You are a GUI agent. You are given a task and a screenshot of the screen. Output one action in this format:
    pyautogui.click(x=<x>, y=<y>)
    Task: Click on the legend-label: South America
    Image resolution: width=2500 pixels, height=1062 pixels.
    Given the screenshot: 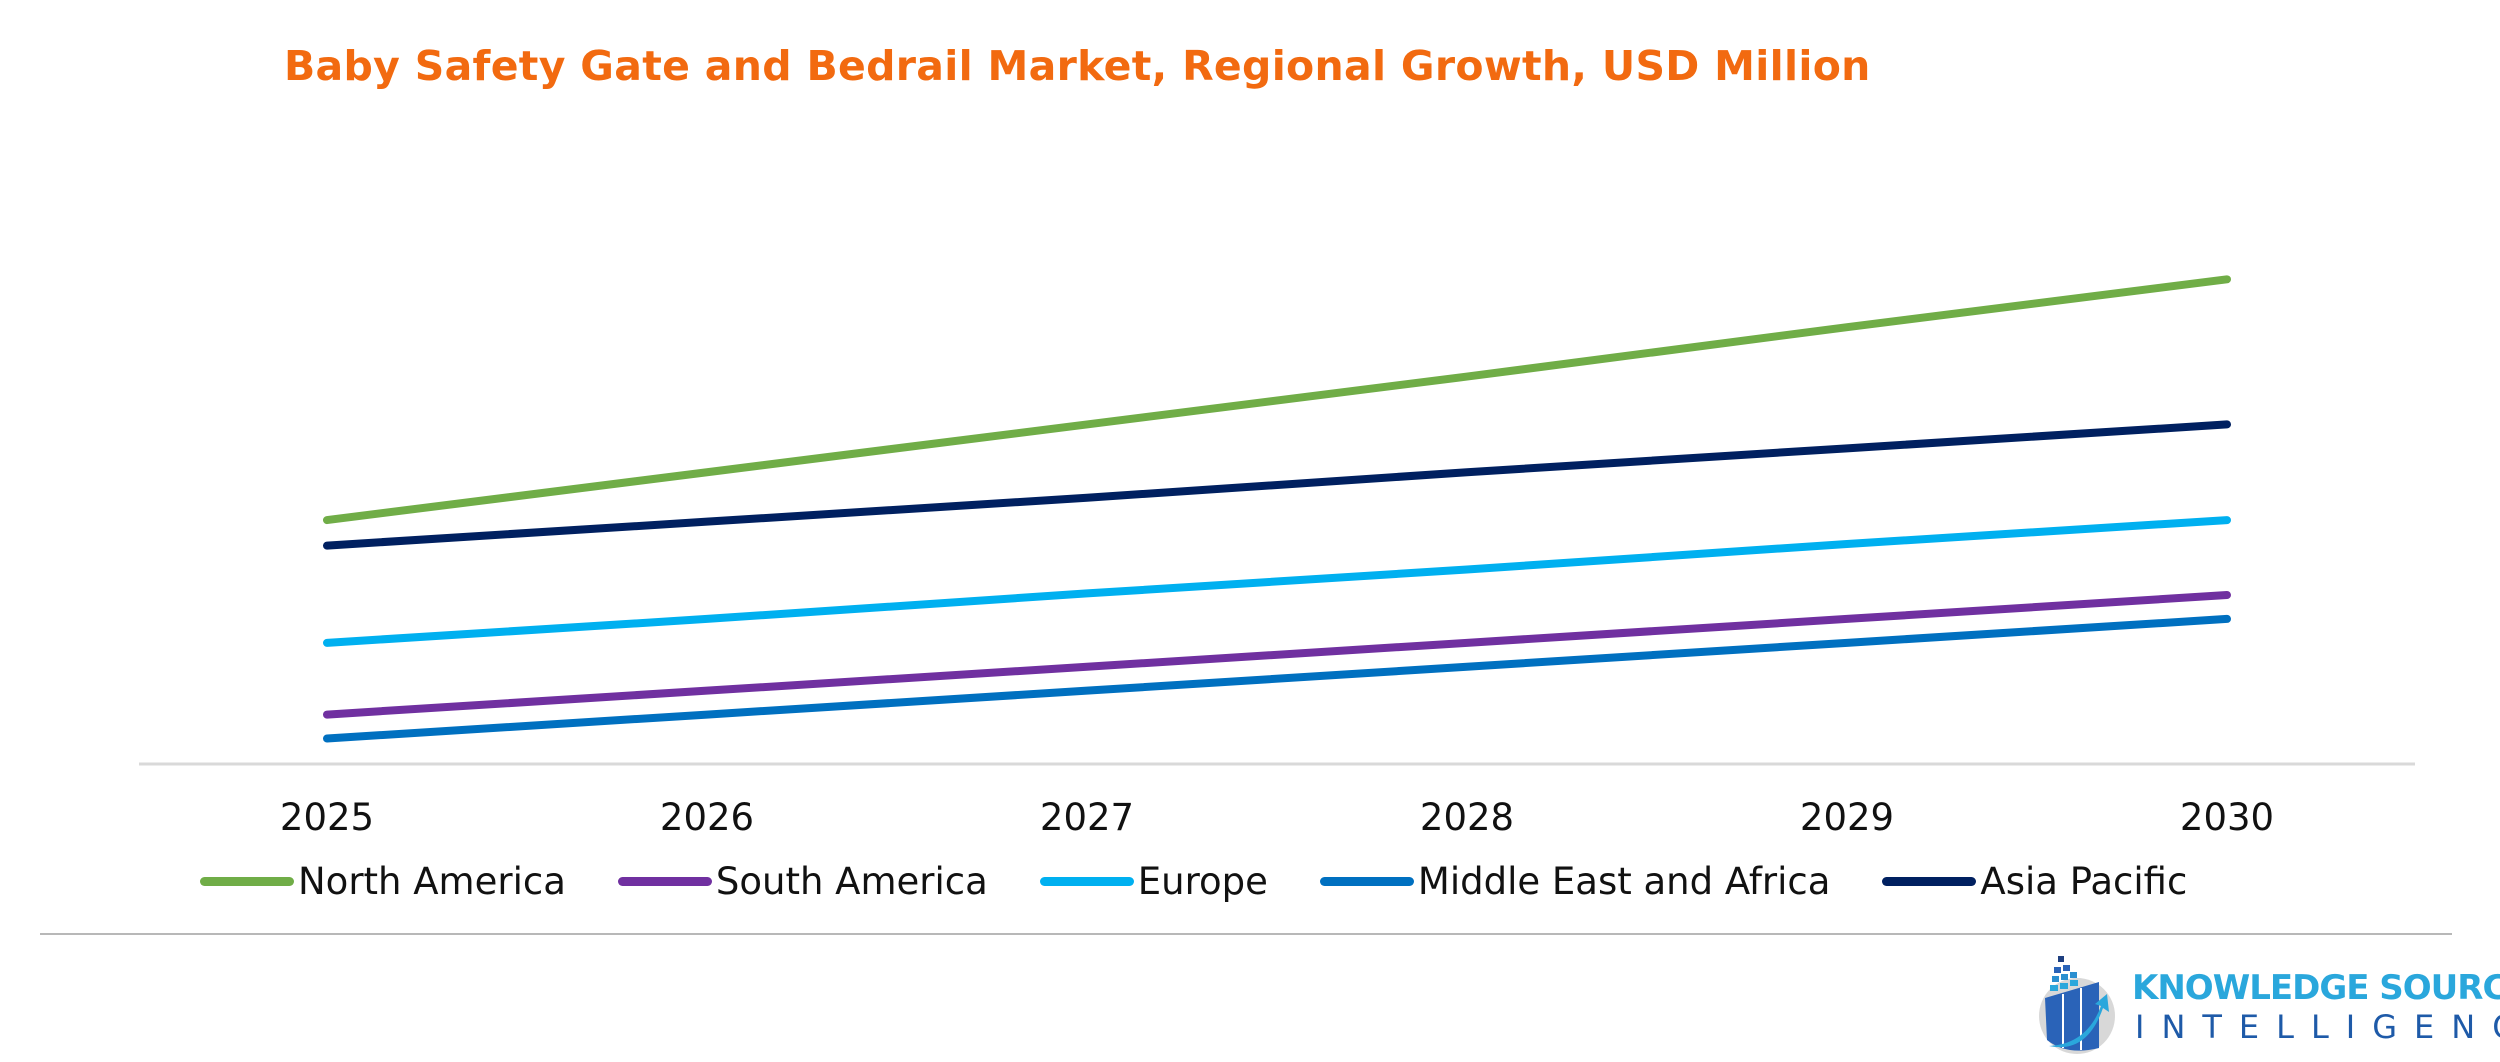 What is the action you would take?
    pyautogui.click(x=851, y=881)
    